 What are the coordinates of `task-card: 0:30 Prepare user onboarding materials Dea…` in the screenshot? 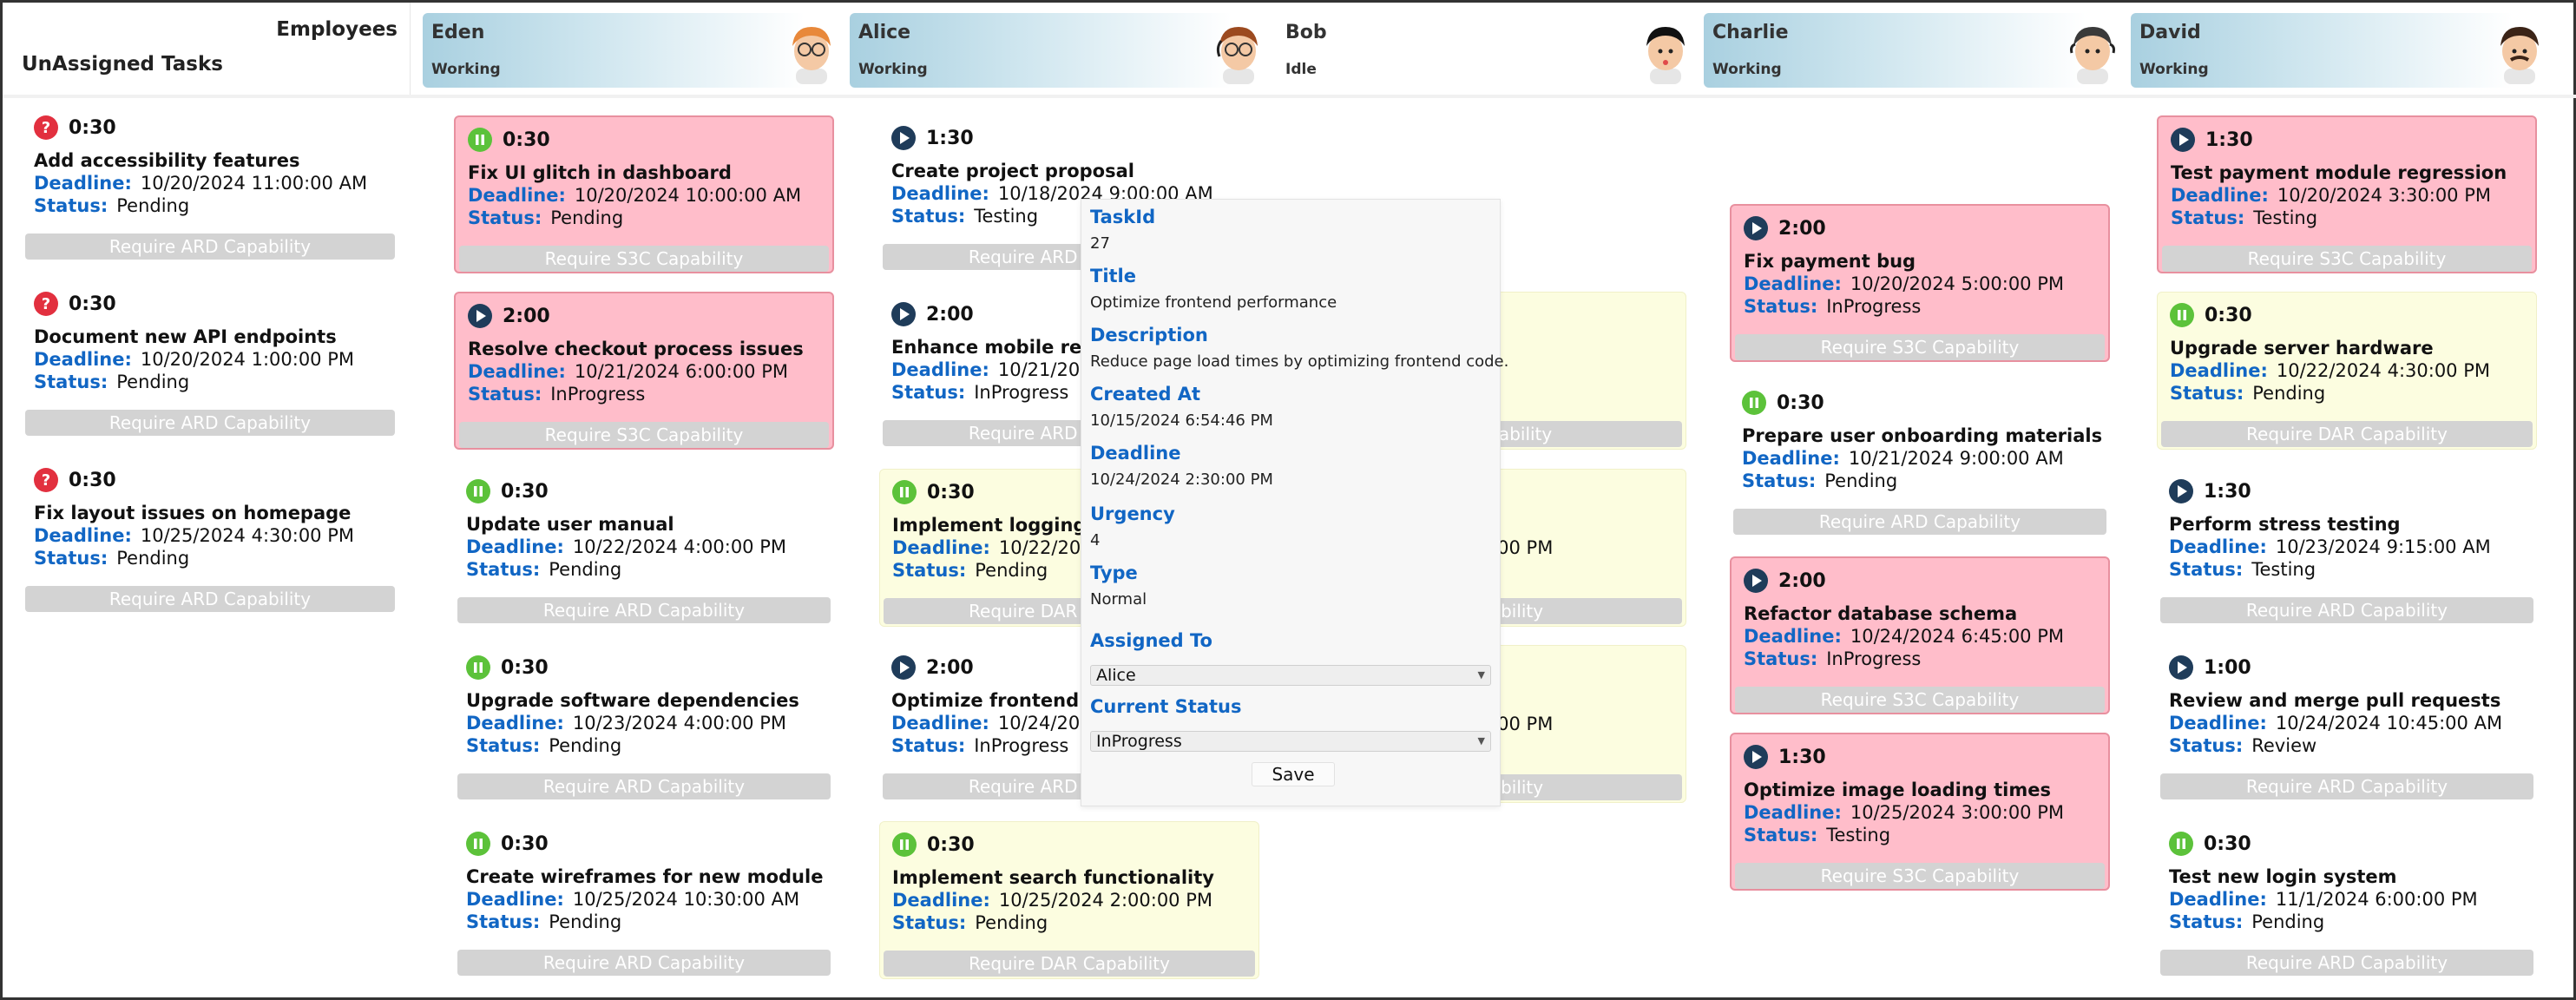 It's located at (1920, 459).